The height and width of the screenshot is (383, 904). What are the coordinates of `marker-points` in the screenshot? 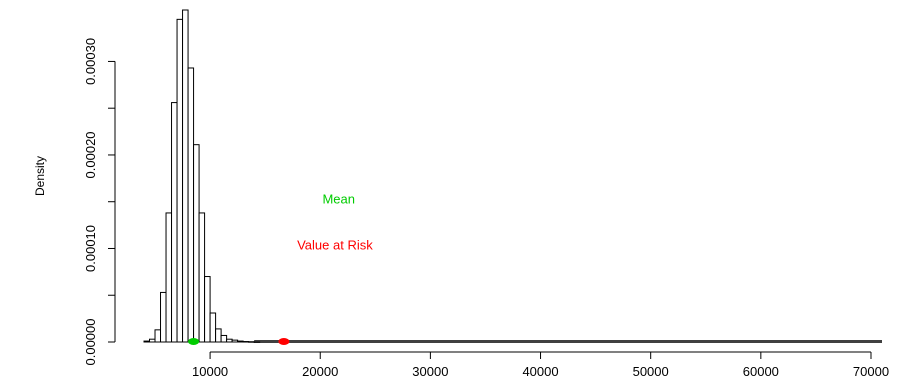 It's located at (239, 341).